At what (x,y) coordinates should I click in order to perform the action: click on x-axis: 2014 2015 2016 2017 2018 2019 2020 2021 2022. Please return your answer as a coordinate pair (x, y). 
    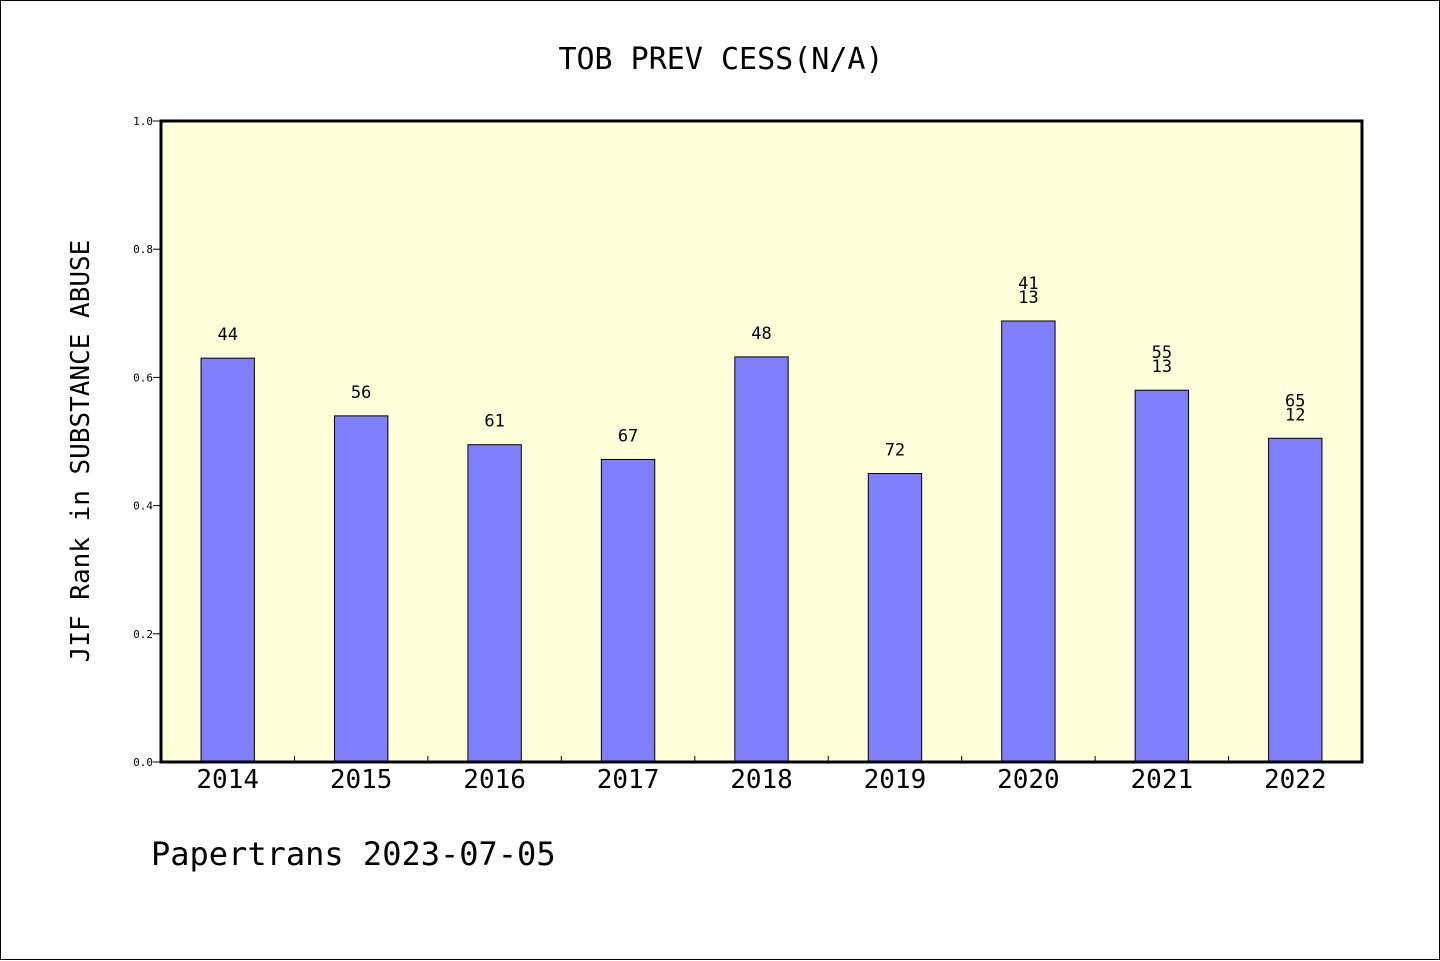
    Looking at the image, I should click on (761, 775).